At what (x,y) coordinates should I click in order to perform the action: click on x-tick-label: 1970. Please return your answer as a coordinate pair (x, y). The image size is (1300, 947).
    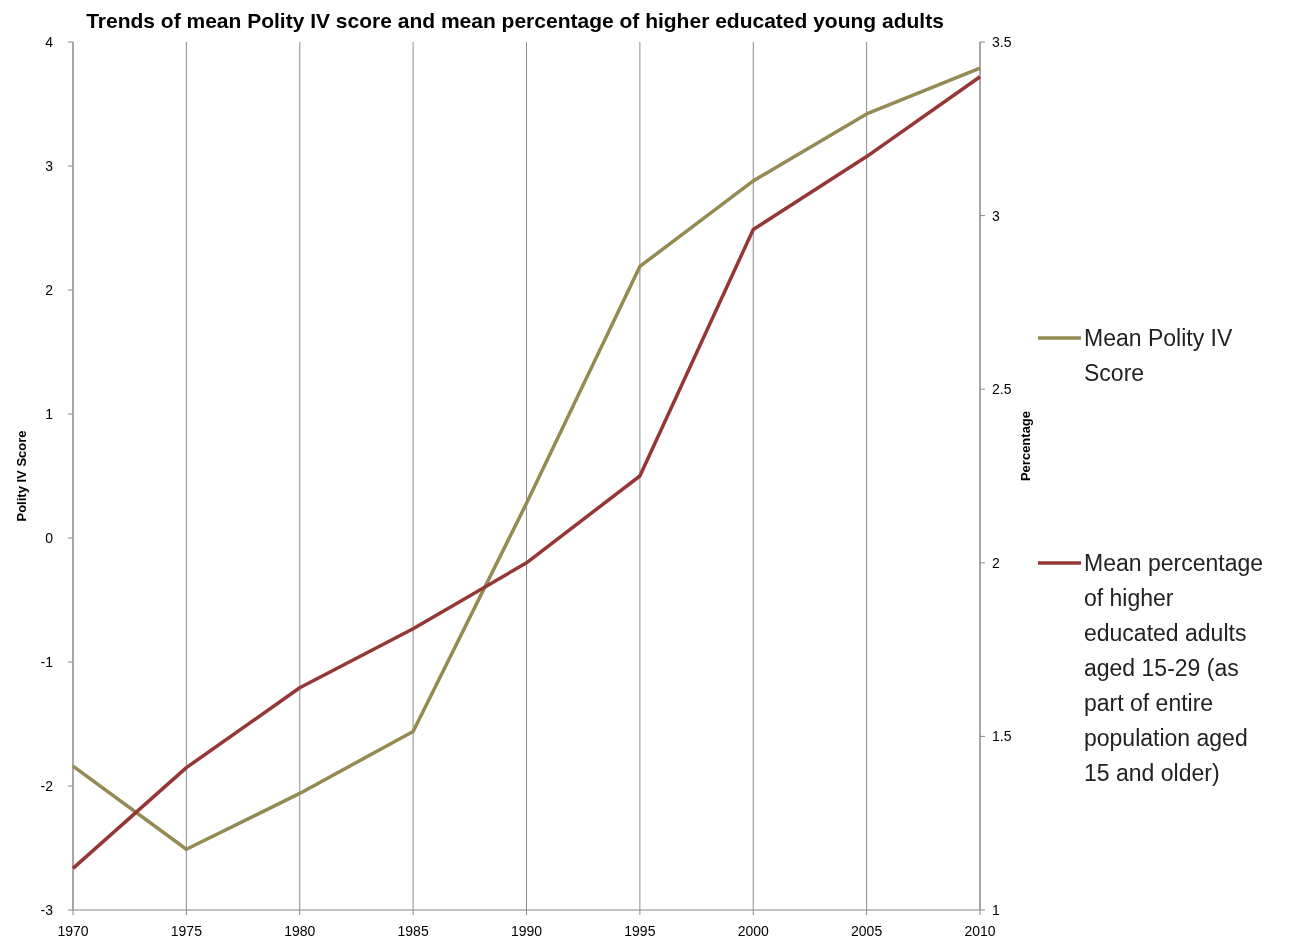
    Looking at the image, I should click on (73, 931).